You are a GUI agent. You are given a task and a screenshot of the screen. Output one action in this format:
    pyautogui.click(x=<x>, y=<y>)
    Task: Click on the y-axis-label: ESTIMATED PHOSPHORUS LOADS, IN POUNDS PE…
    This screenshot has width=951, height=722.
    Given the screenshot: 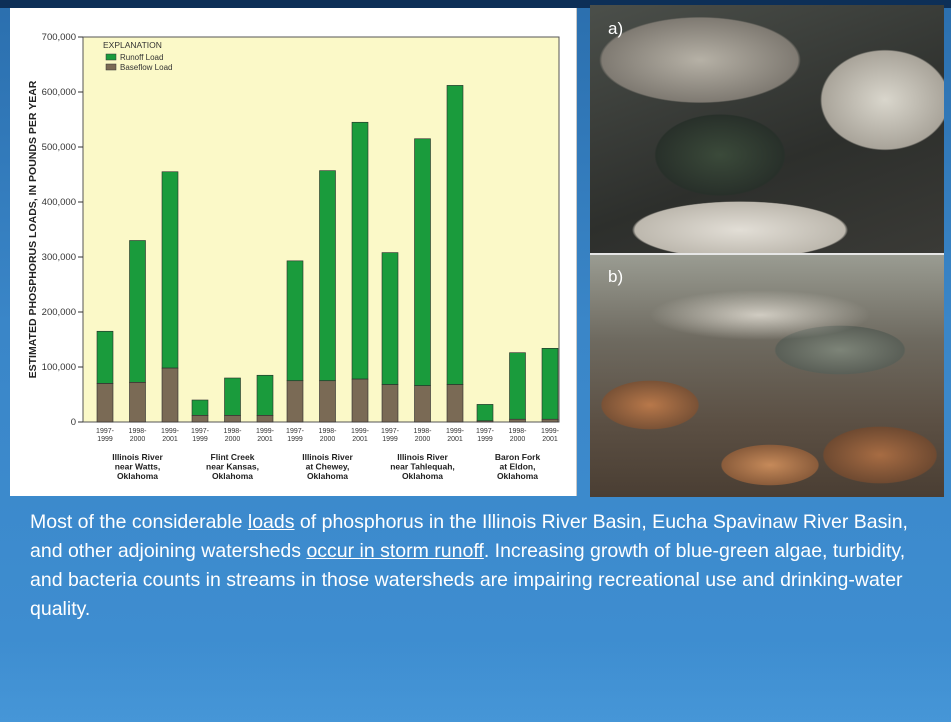 What is the action you would take?
    pyautogui.click(x=33, y=229)
    